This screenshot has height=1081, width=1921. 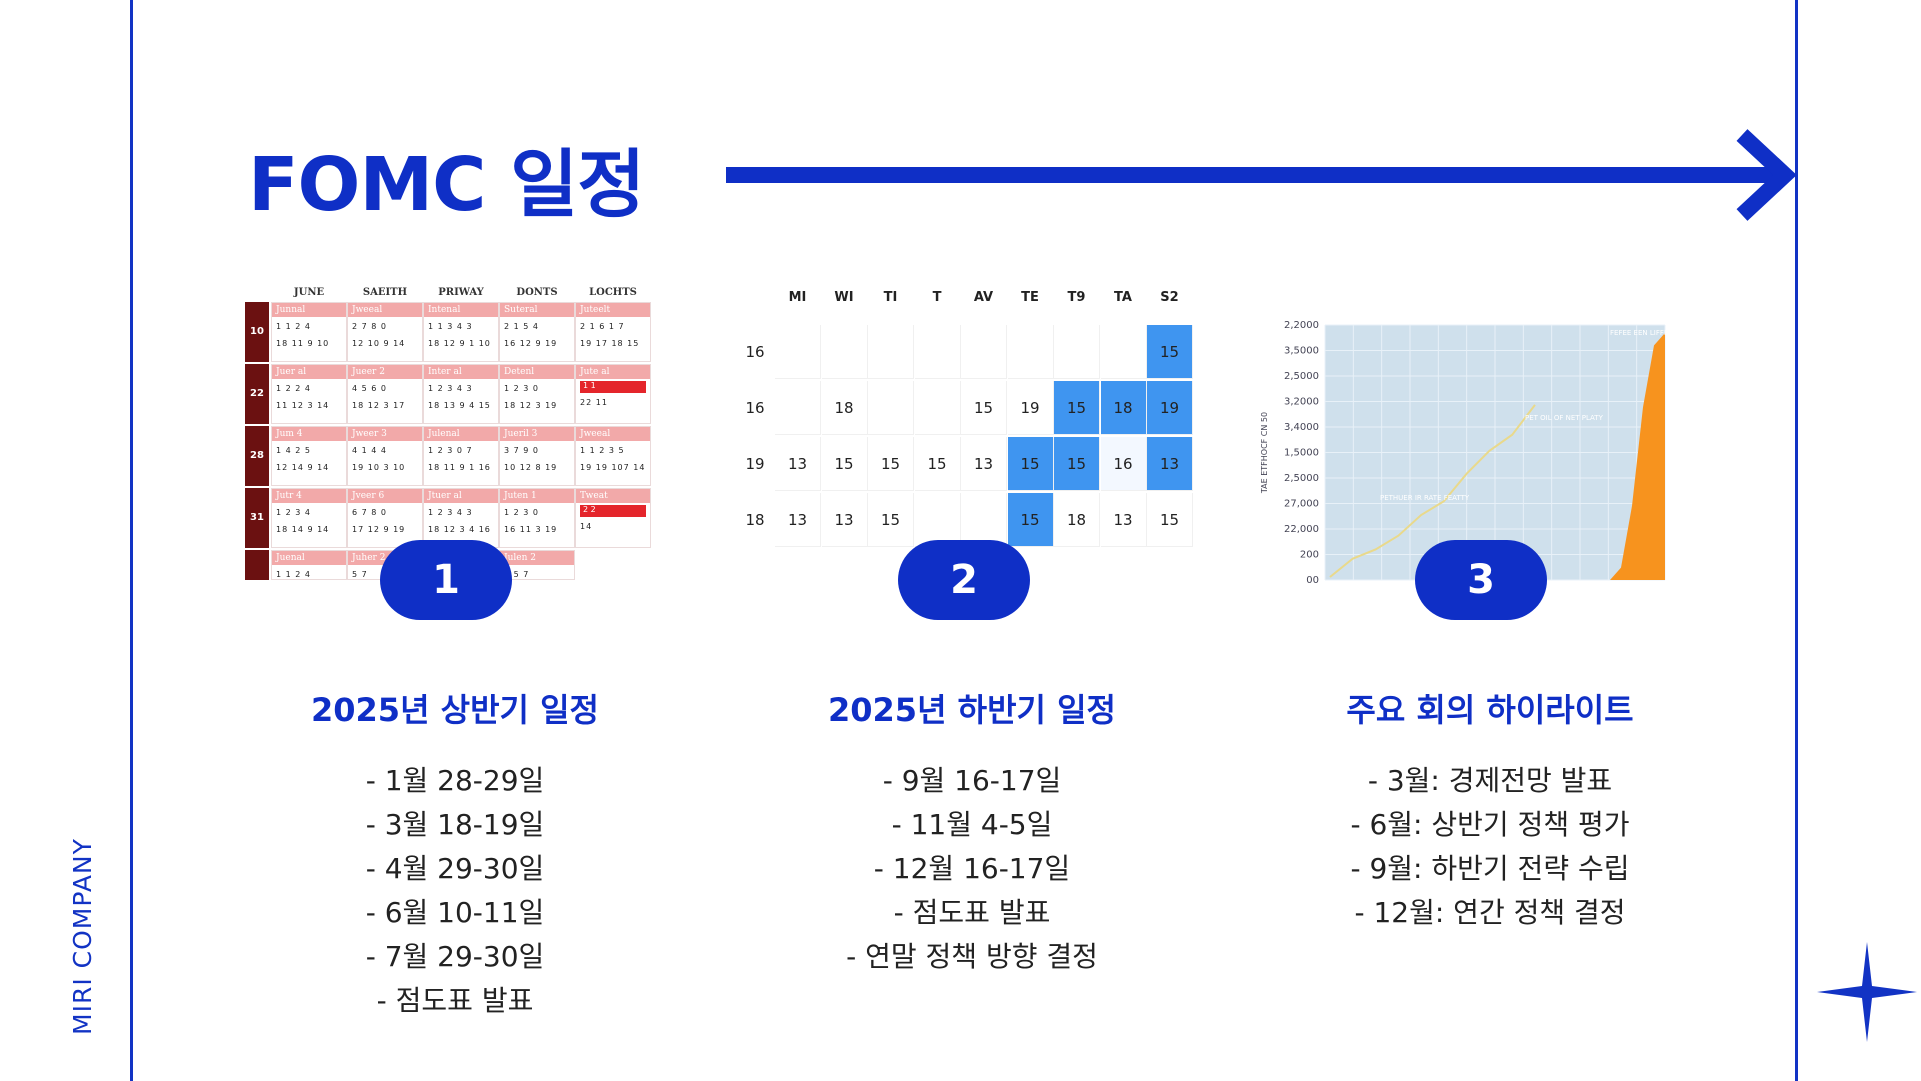 I want to click on list-item: - 1월 28-29일, so click(x=455, y=780).